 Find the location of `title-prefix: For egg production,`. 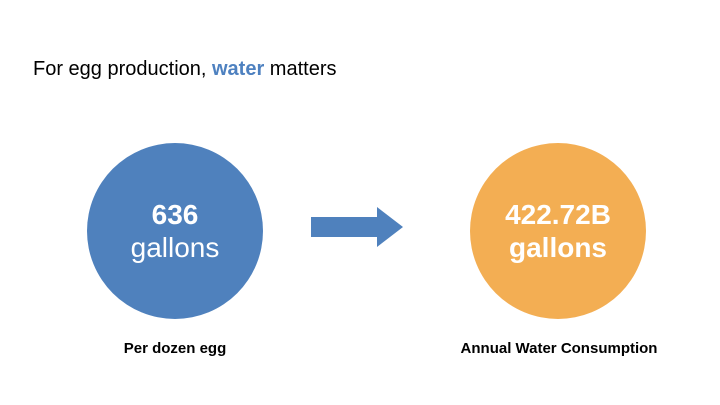

title-prefix: For egg production, is located at coordinates (122, 69).